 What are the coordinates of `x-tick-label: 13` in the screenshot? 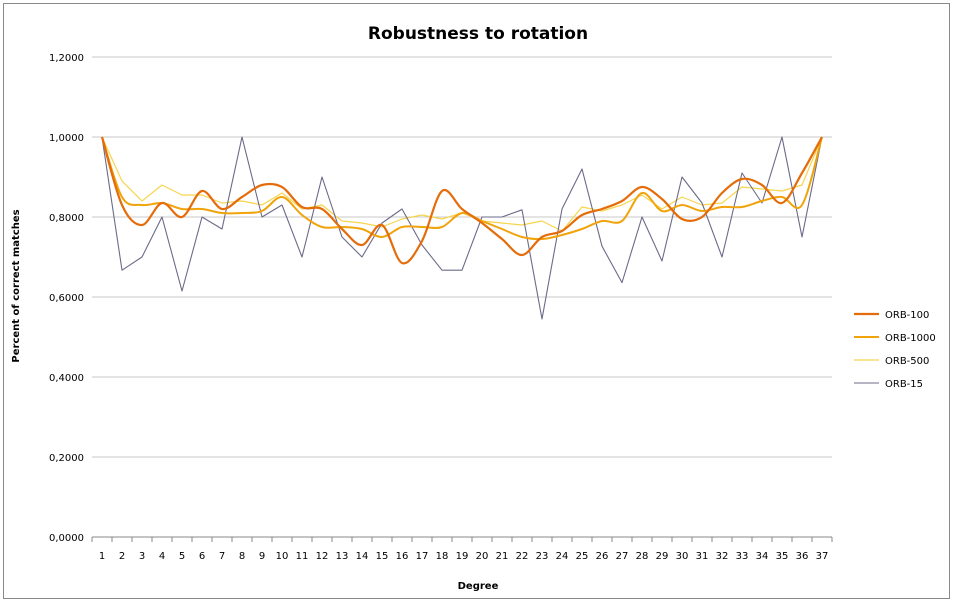 It's located at (342, 556).